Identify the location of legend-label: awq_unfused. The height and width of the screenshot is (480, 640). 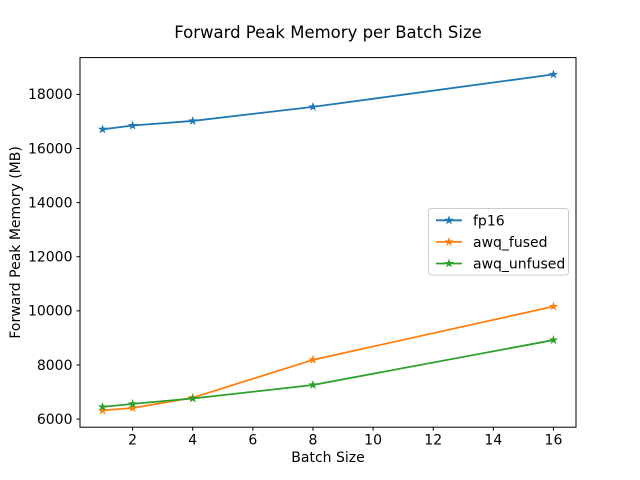
(519, 265).